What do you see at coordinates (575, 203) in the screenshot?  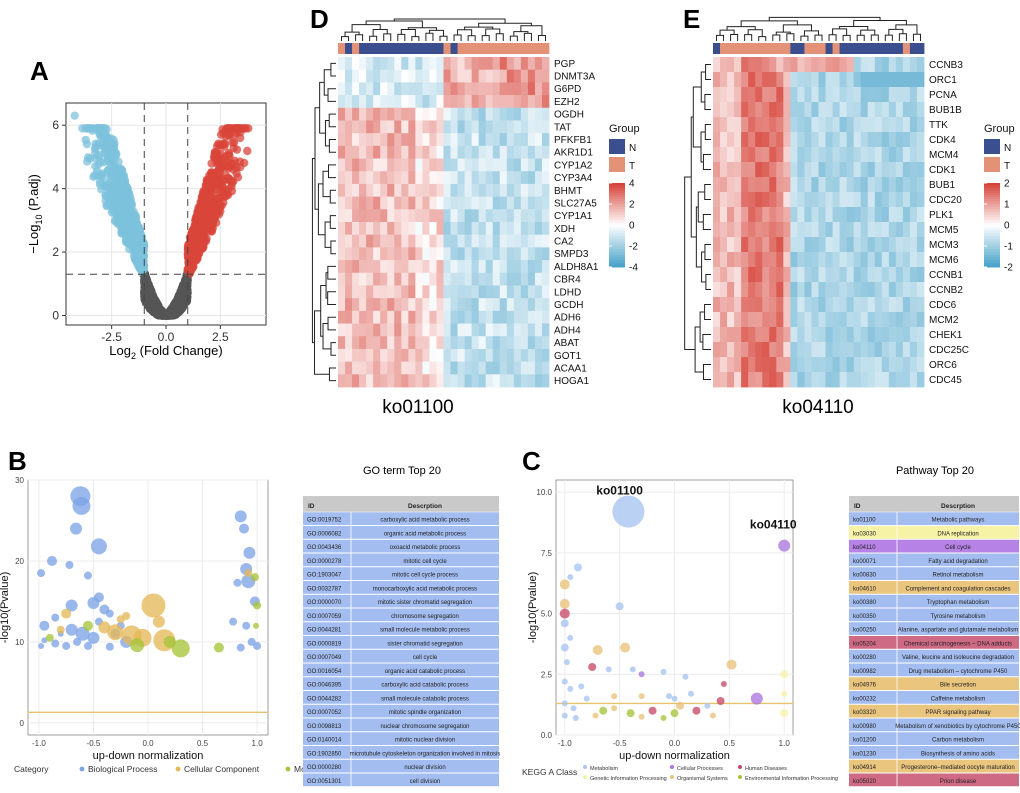 I see `heatmap-d-row-label: SLC27A5` at bounding box center [575, 203].